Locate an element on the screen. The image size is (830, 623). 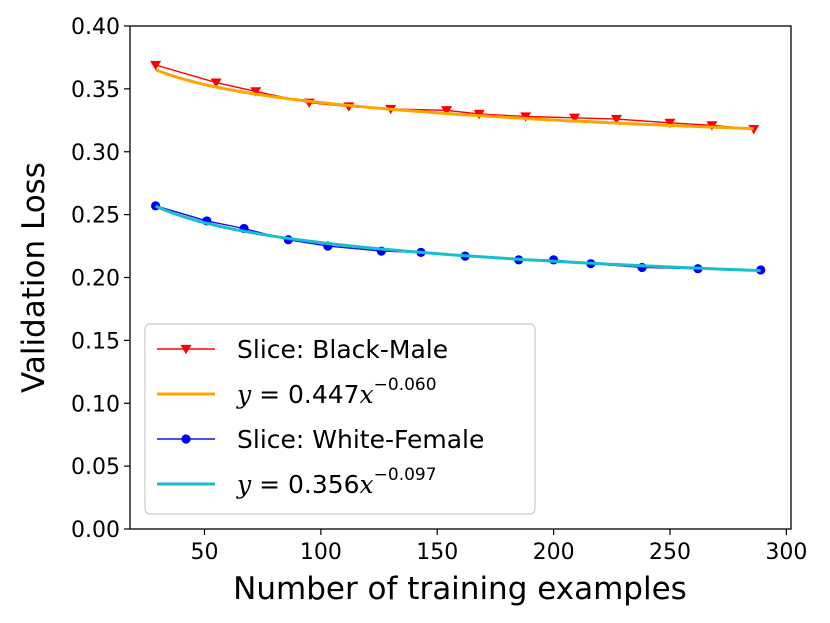
x-axis-label: Number of training examples is located at coordinates (460, 589).